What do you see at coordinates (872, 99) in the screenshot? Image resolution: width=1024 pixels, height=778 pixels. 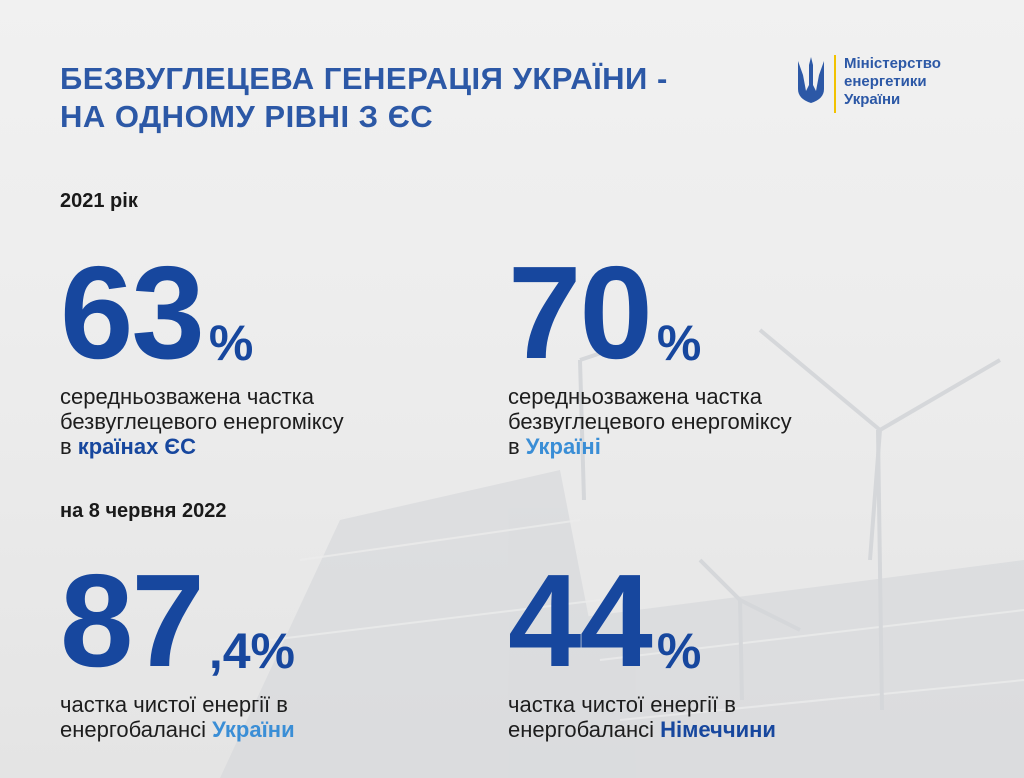 I see `logo-line: України` at bounding box center [872, 99].